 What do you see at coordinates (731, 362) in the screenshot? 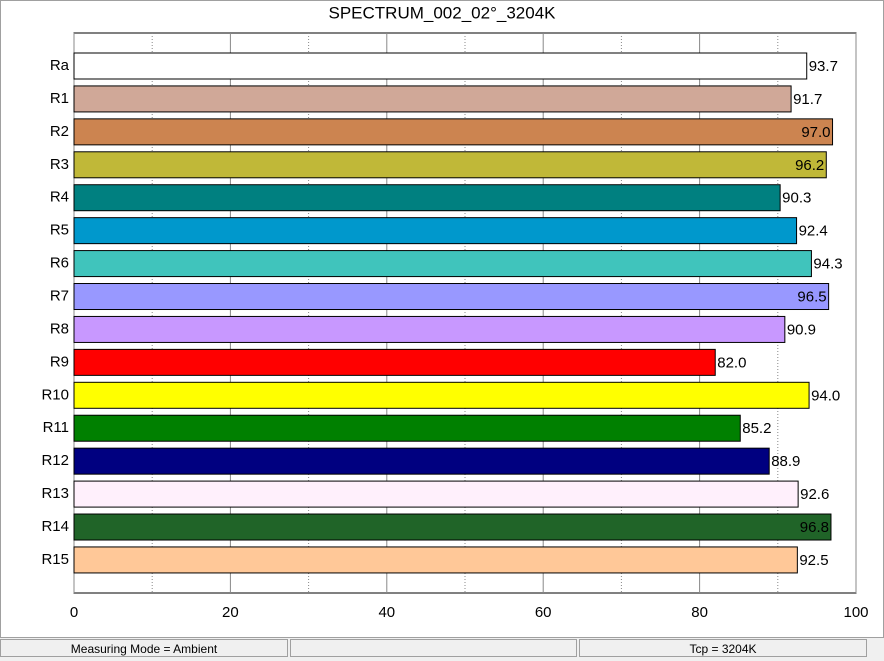
I see `value-label: 82.0` at bounding box center [731, 362].